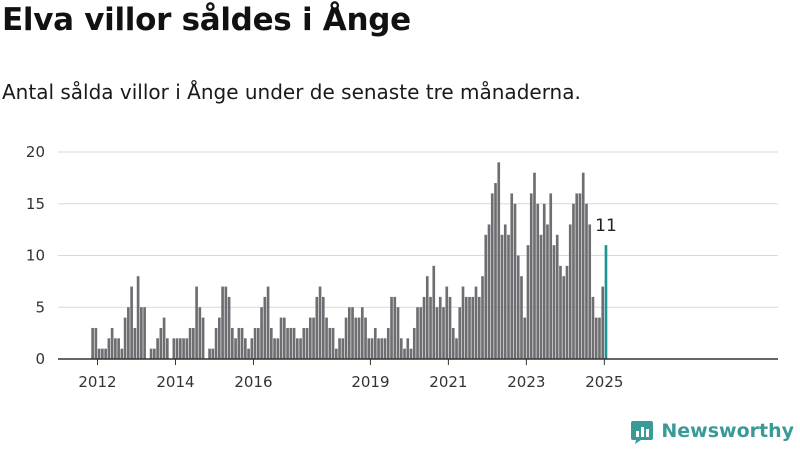 The image size is (800, 450). I want to click on y-tick-label: 0, so click(40, 359).